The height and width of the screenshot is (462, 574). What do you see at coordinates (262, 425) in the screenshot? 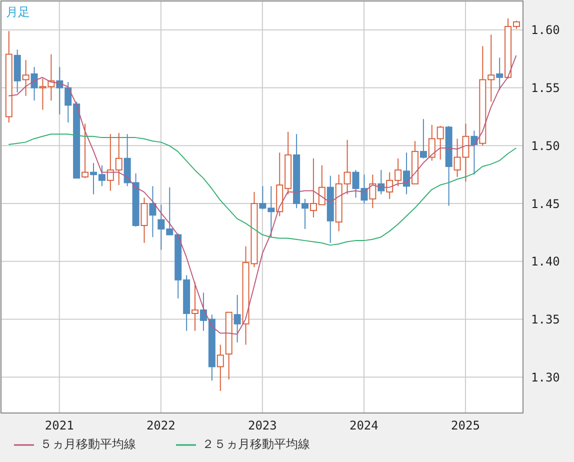
I see `x-tick-label: 2023` at bounding box center [262, 425].